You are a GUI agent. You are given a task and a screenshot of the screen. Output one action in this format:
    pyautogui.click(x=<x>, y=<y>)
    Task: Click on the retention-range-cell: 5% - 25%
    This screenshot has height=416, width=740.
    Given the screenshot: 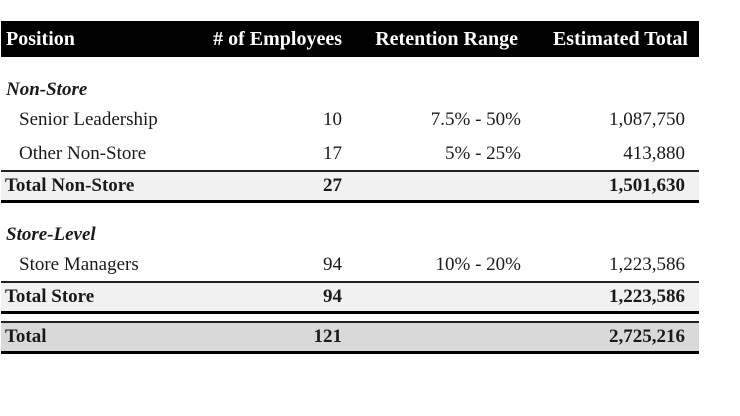 What is the action you would take?
    pyautogui.click(x=483, y=153)
    